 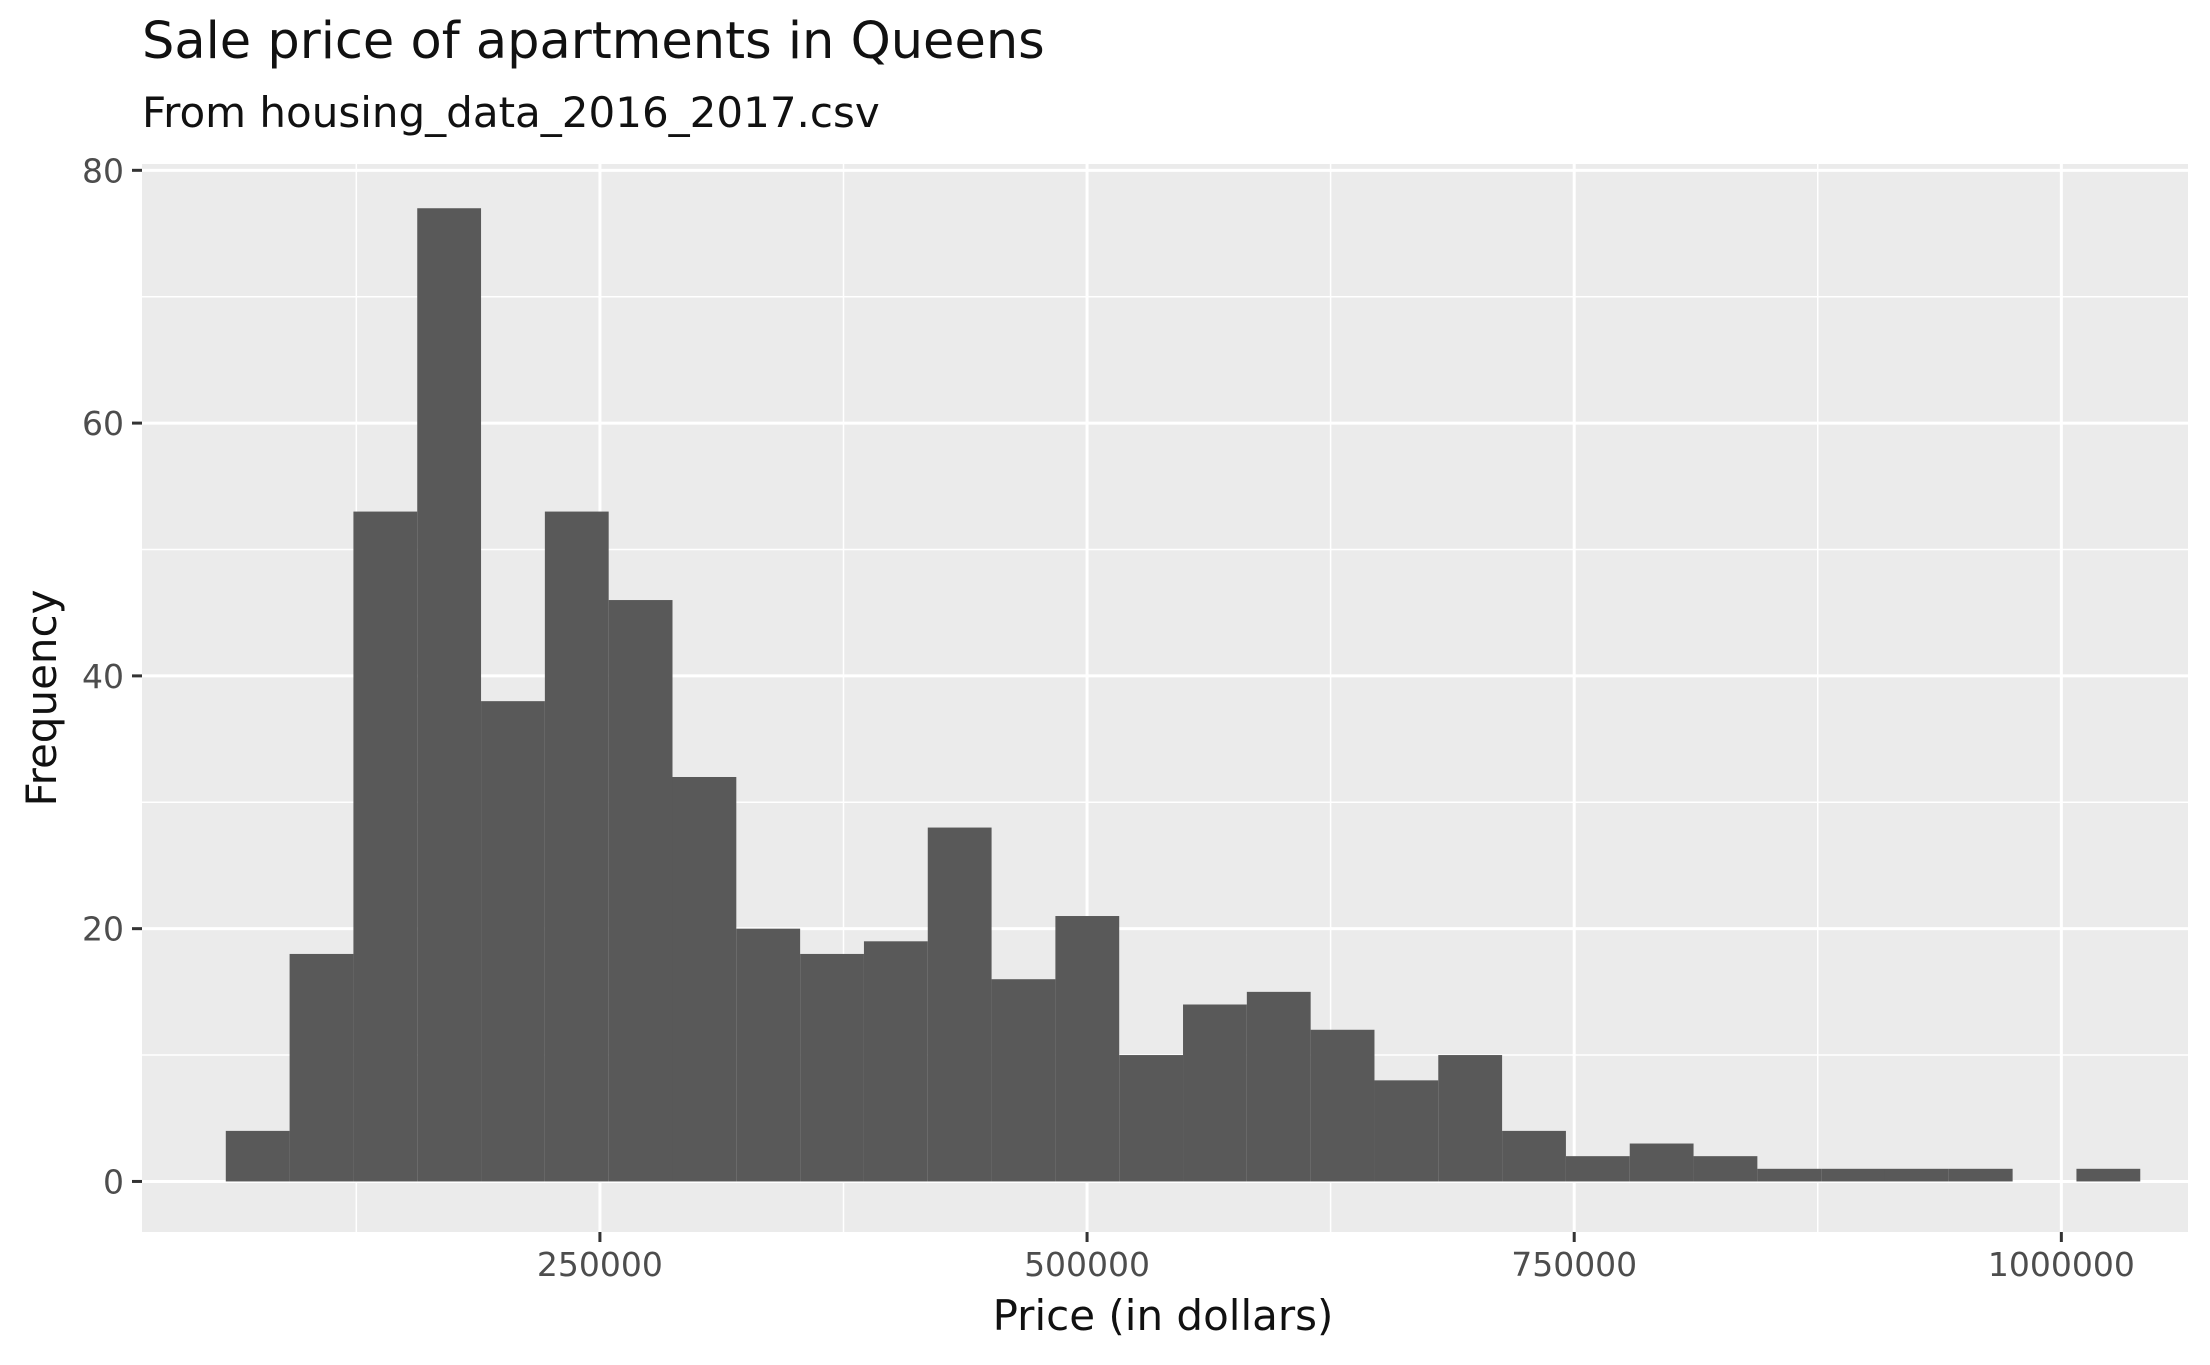 I want to click on x-tick-label: 1000000, so click(x=2061, y=1264).